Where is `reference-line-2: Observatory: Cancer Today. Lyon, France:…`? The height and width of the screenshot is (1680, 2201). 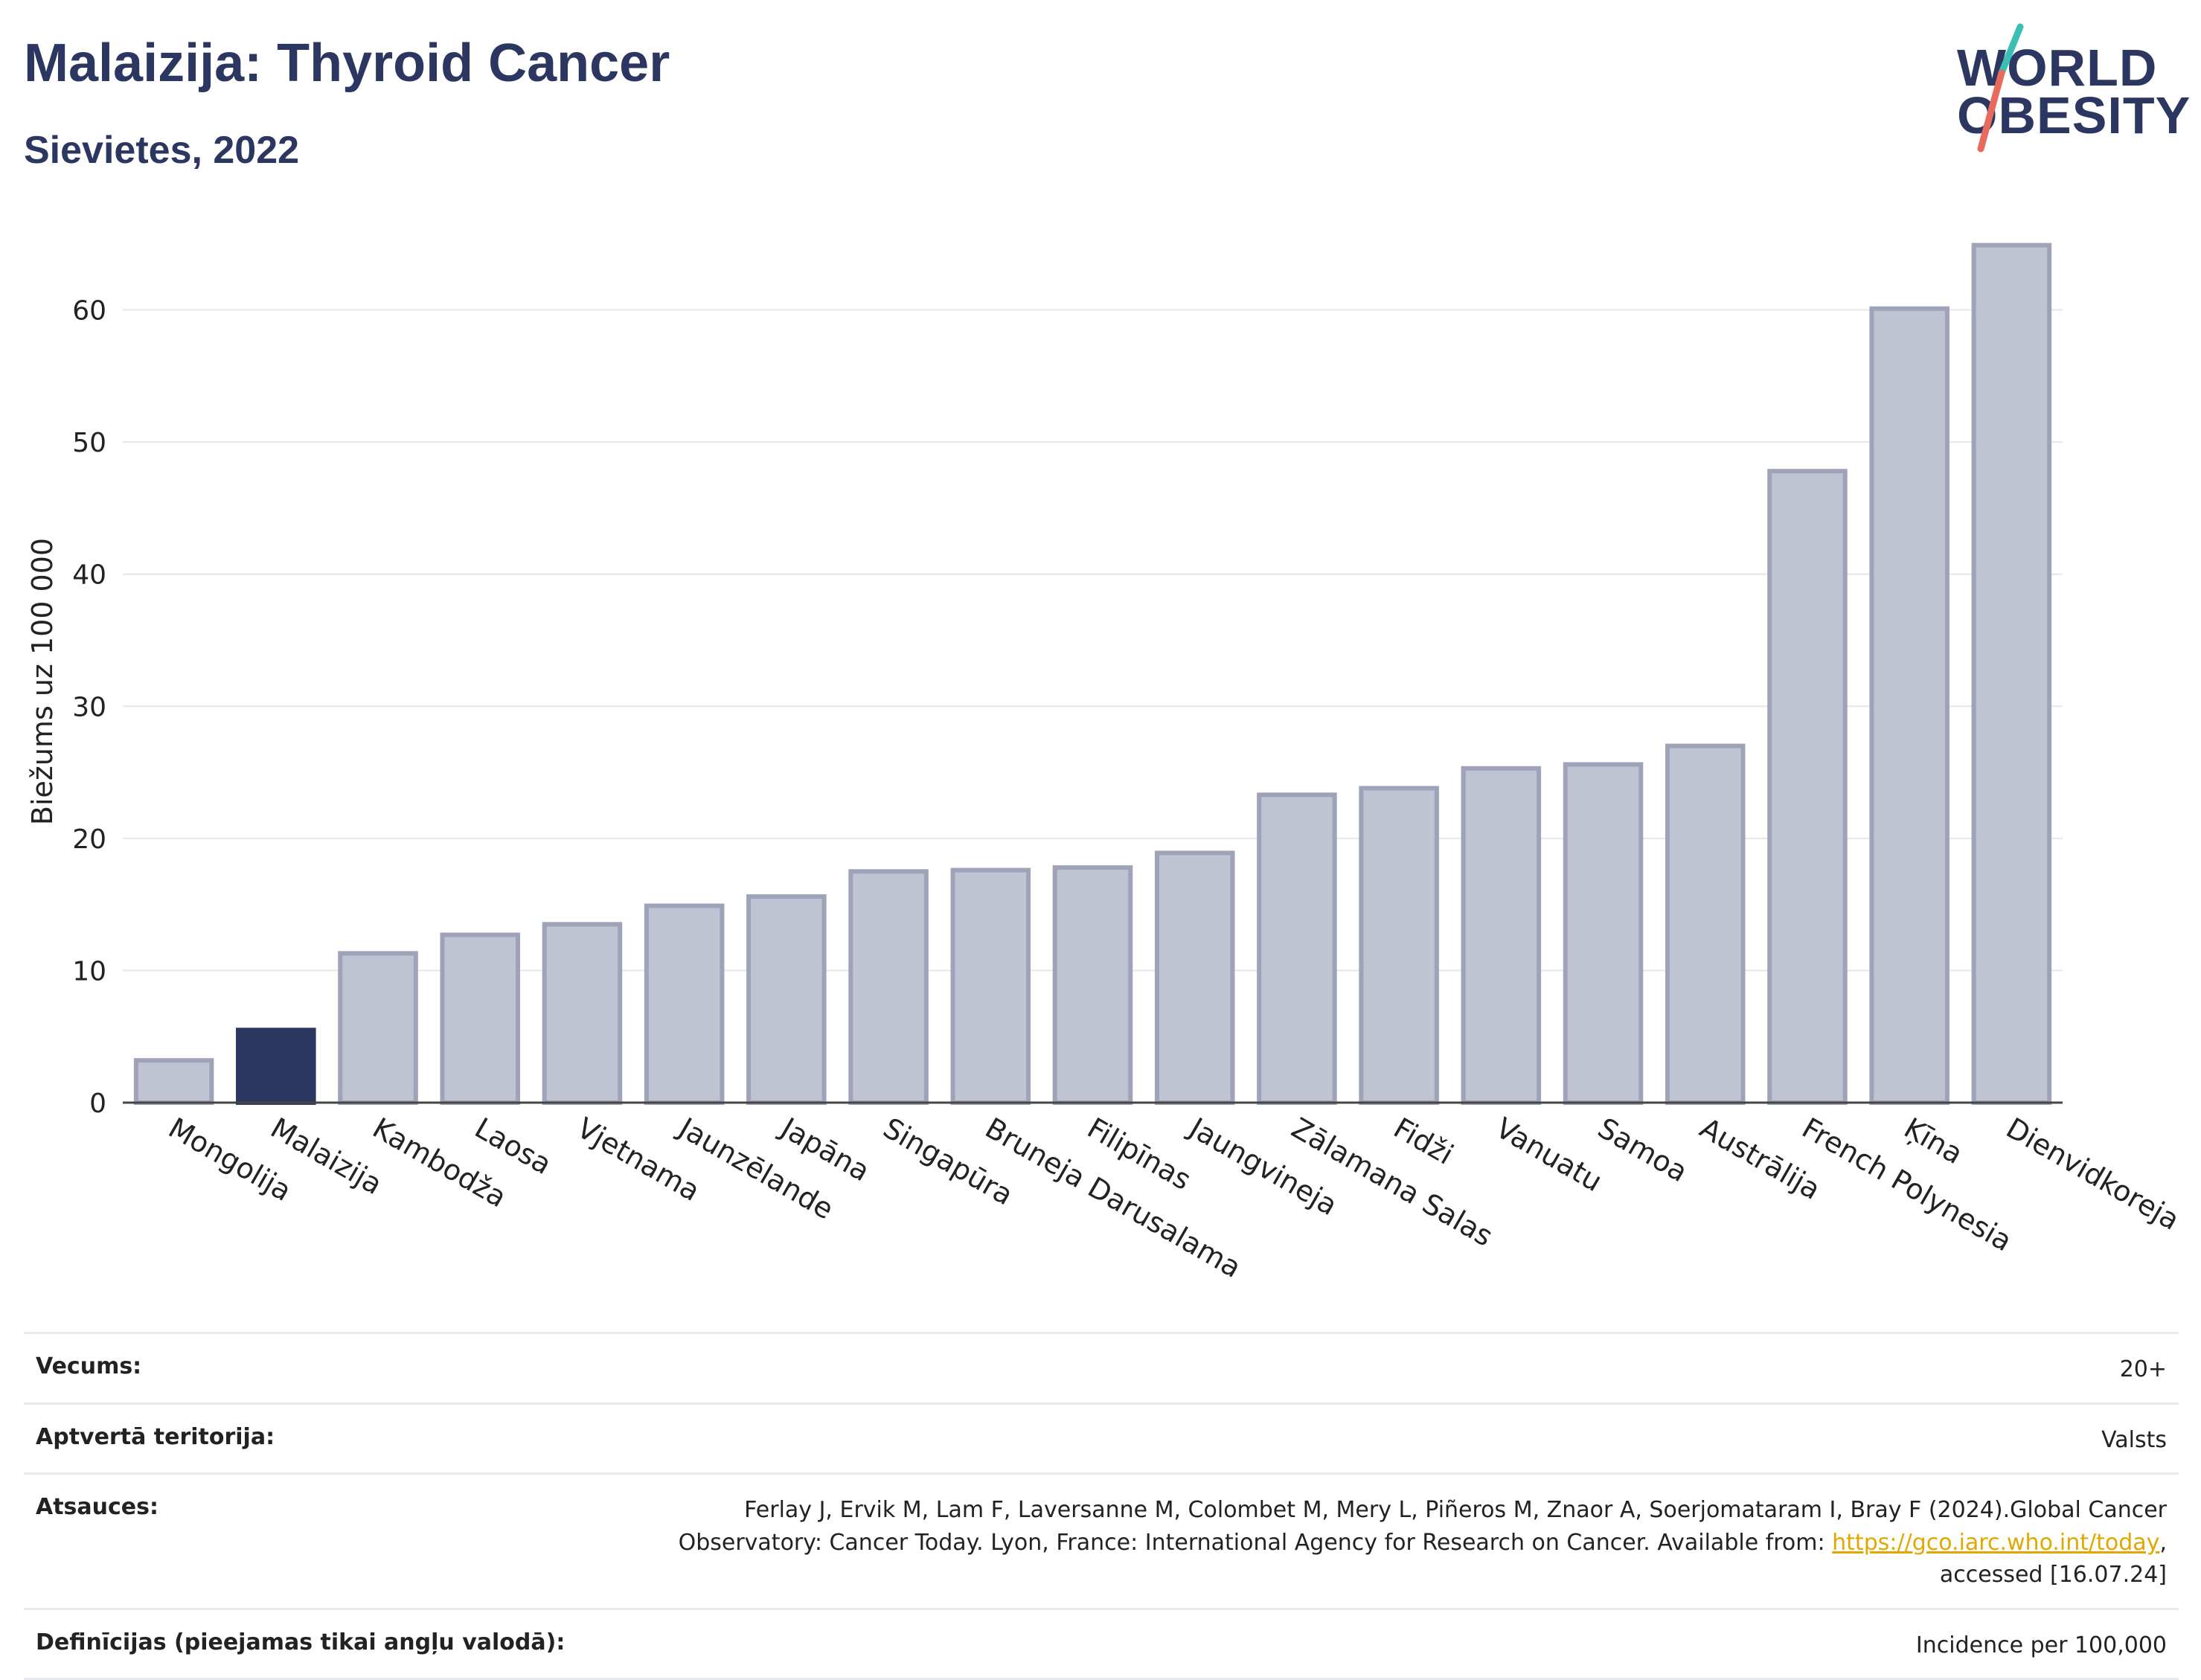 reference-line-2: Observatory: Cancer Today. Lyon, France:… is located at coordinates (1256, 1543).